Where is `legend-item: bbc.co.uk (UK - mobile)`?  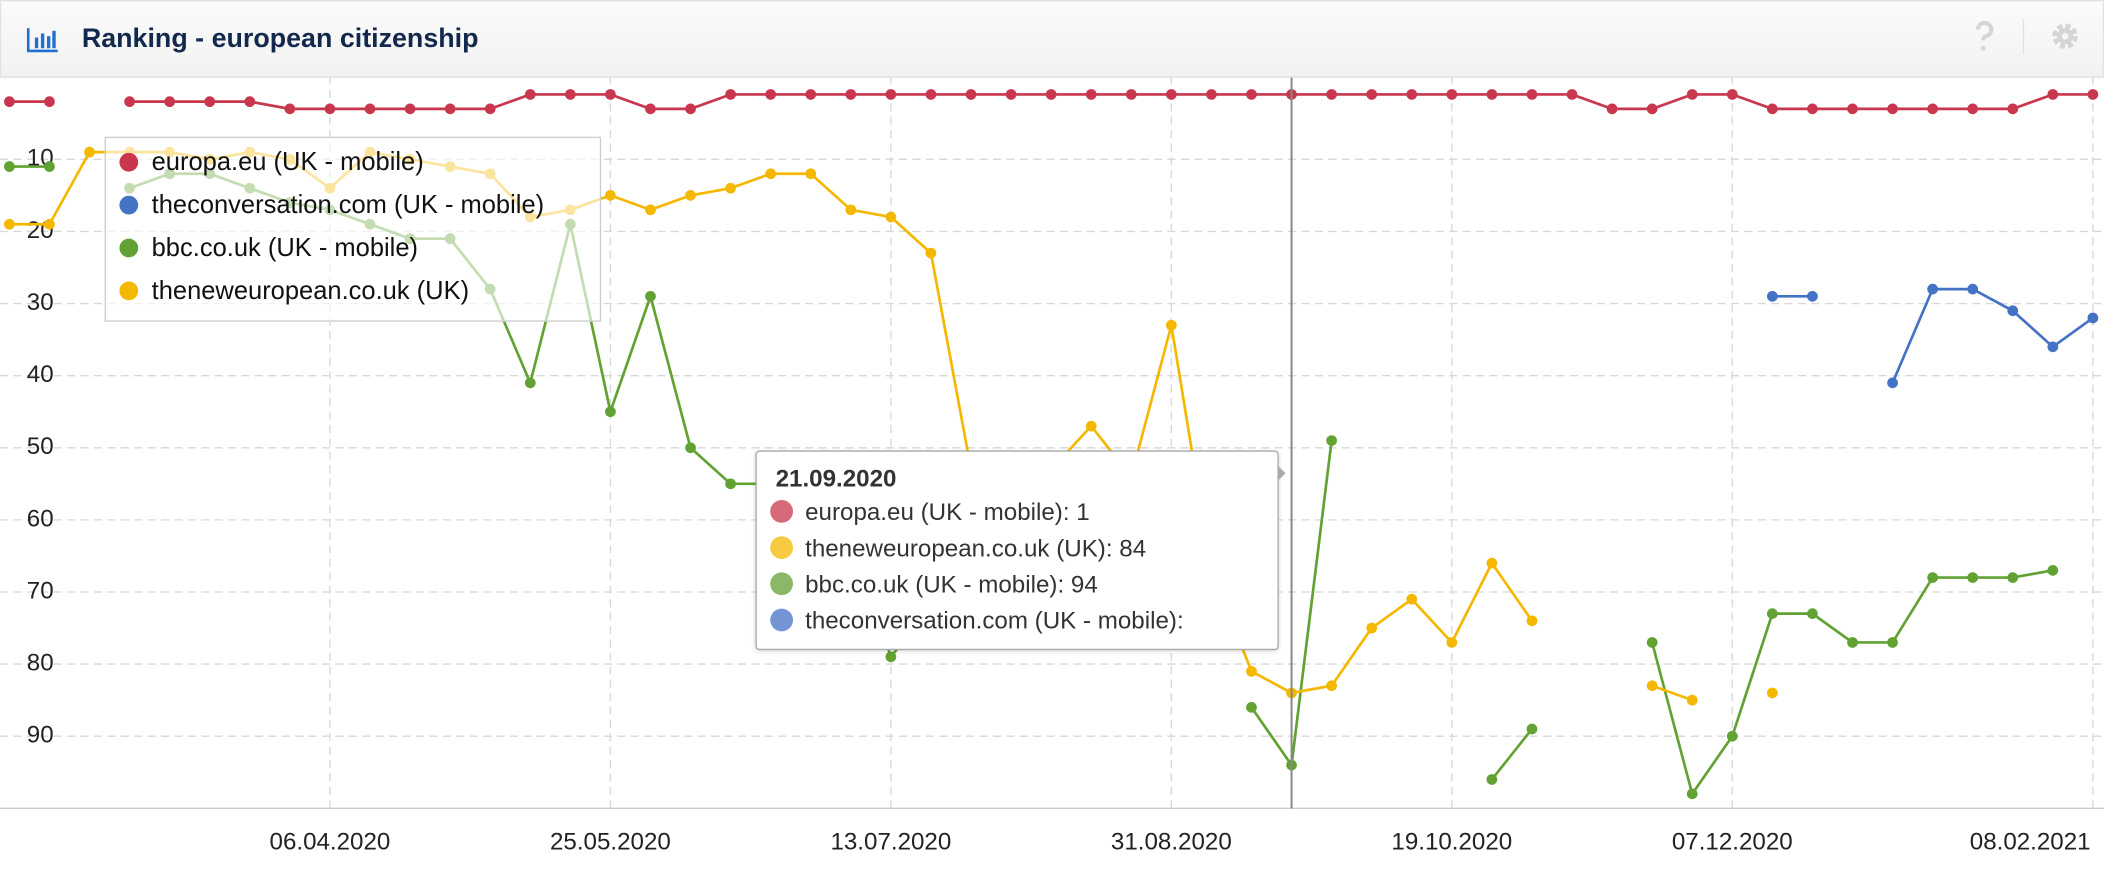
legend-item: bbc.co.uk (UK - mobile) is located at coordinates (268, 249).